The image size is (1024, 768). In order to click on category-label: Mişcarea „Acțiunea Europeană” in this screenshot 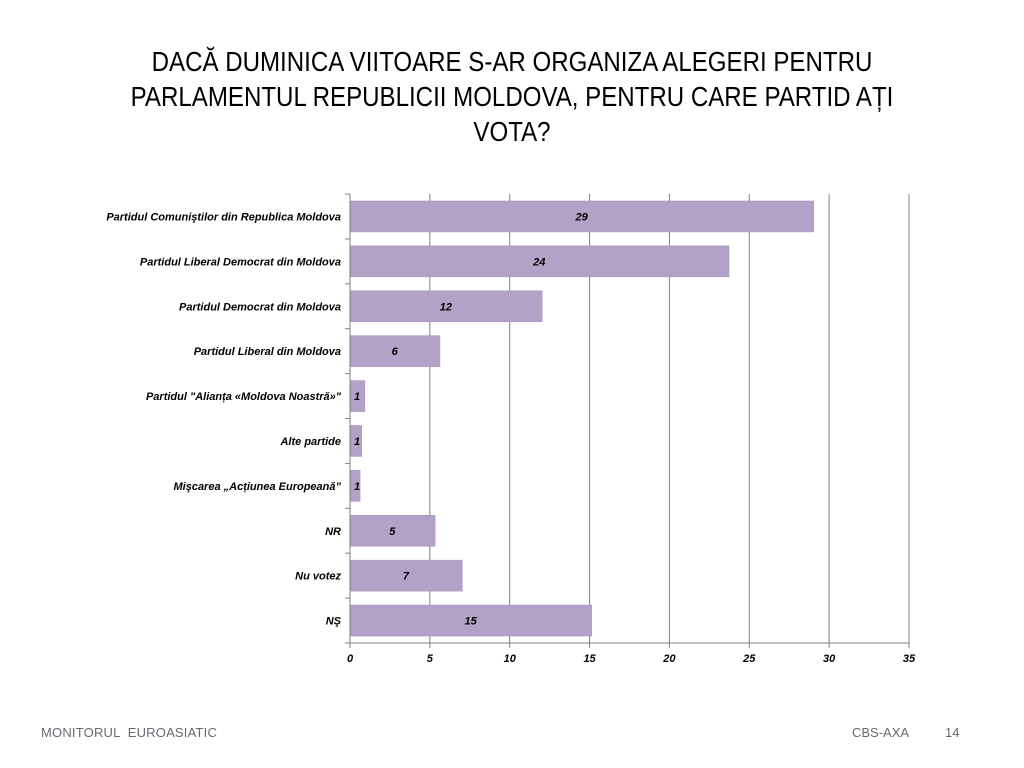, I will do `click(257, 487)`.